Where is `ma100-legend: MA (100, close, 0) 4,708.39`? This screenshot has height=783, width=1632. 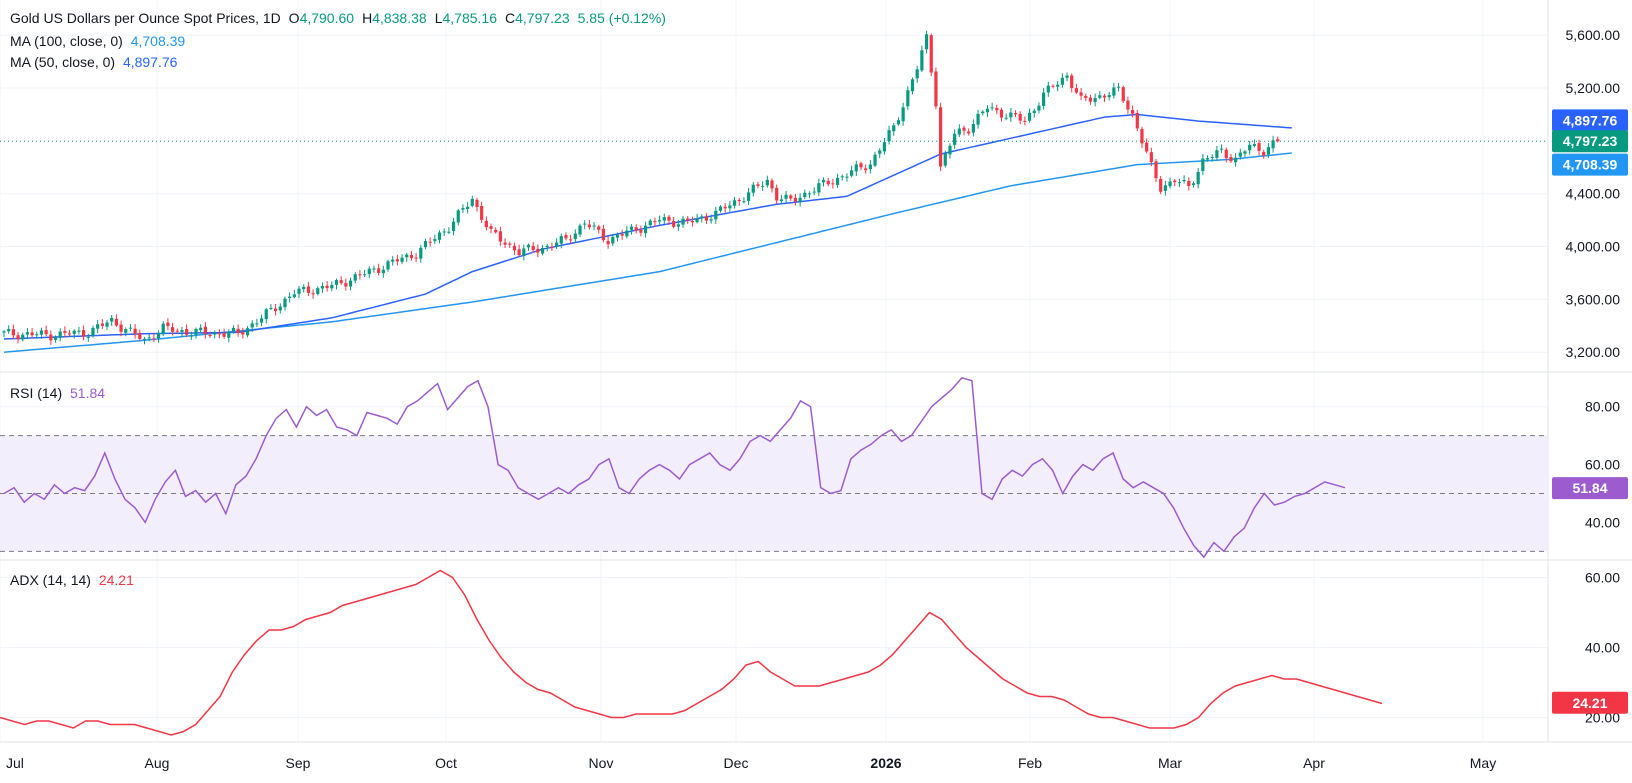
ma100-legend: MA (100, close, 0) 4,708.39 is located at coordinates (99, 41).